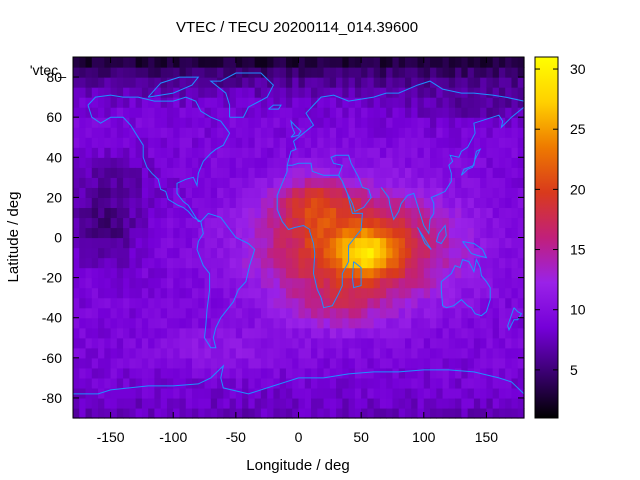 The image size is (640, 480). Describe the element at coordinates (441, 234) in the screenshot. I see `coastline` at that location.